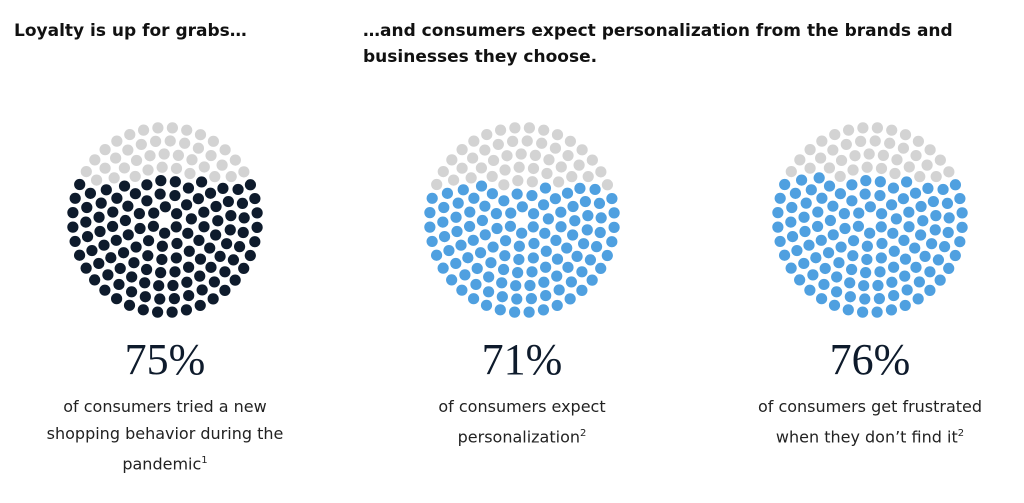 This screenshot has height=503, width=1024. I want to click on percent-label: 76%, so click(870, 359).